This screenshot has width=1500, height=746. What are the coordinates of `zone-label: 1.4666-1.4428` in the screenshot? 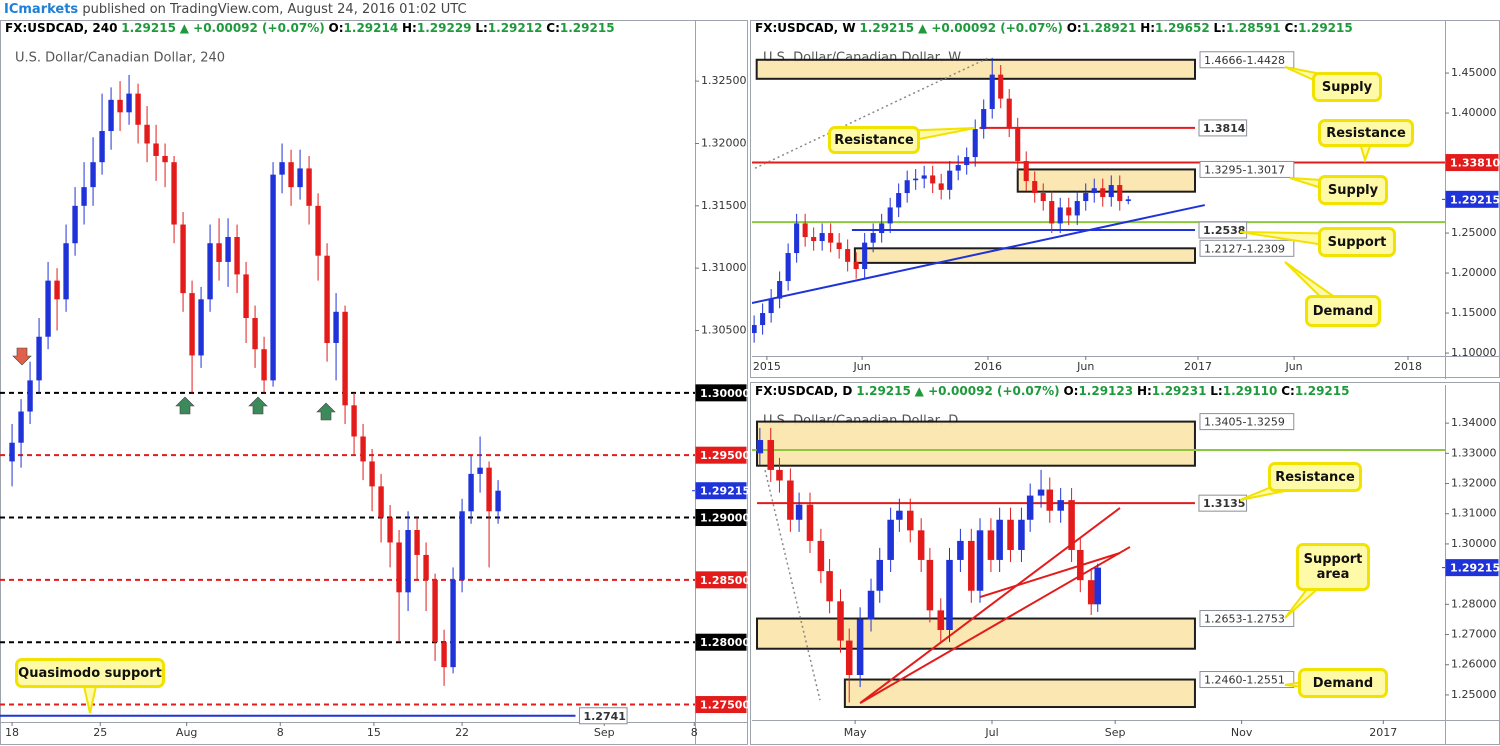 It's located at (1244, 60).